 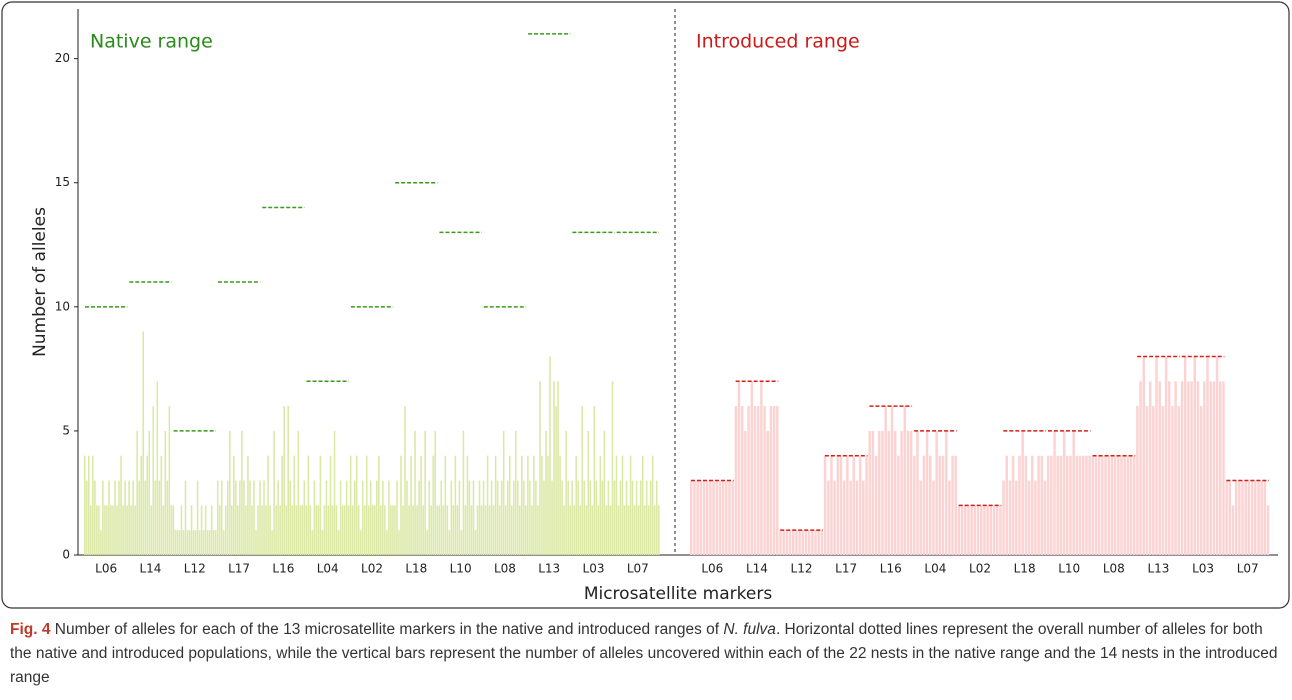 I want to click on caption-species: N. fulva, so click(x=749, y=629).